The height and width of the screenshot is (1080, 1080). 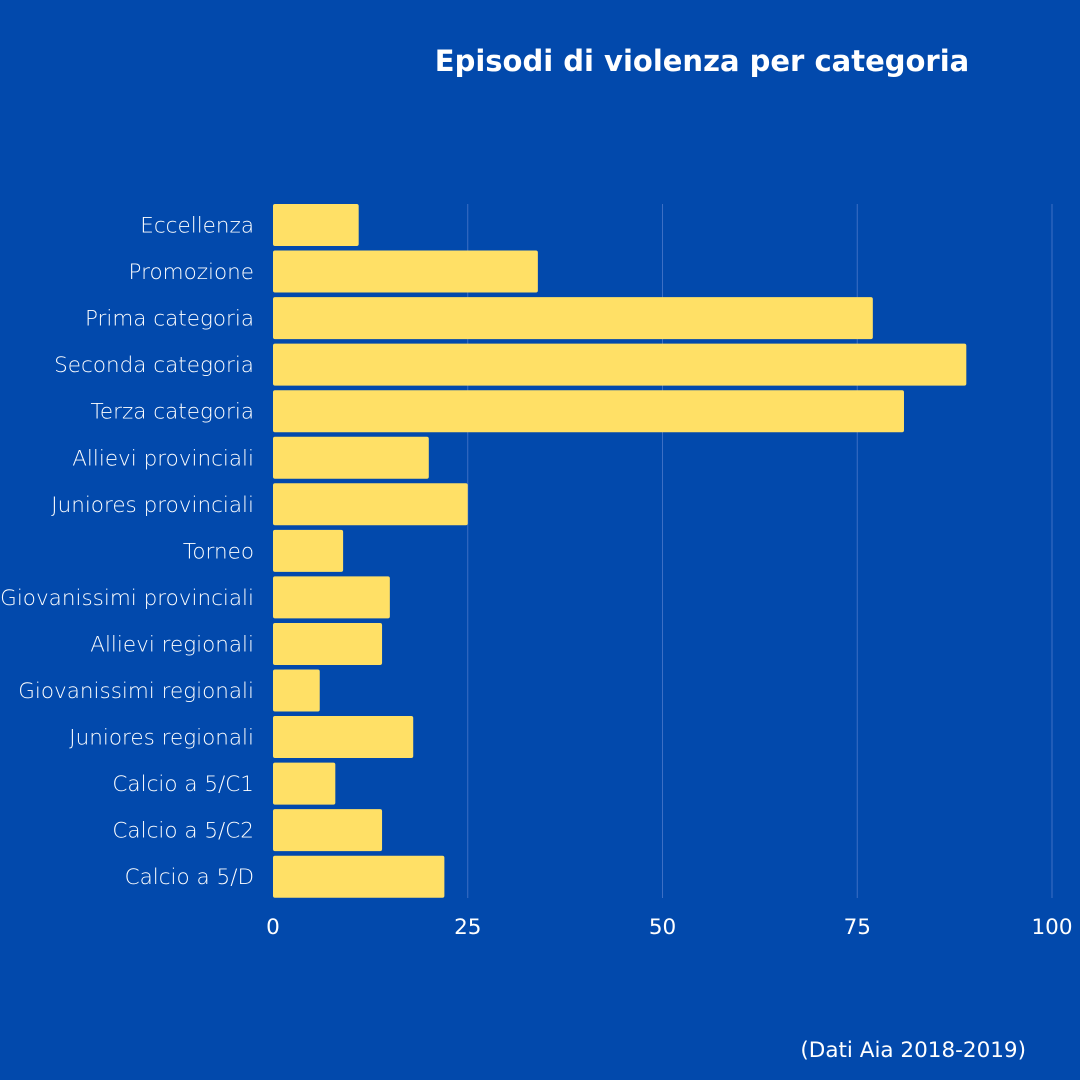 I want to click on x-tick-label: 100, so click(x=1051, y=927).